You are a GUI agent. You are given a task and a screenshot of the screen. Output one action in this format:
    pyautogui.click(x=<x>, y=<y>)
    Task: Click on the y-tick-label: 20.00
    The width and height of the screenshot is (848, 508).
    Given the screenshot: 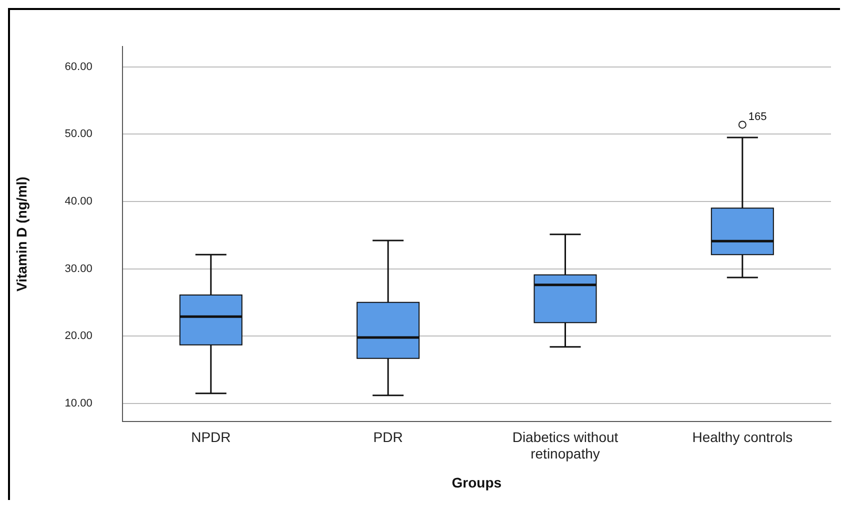 What is the action you would take?
    pyautogui.click(x=78, y=336)
    